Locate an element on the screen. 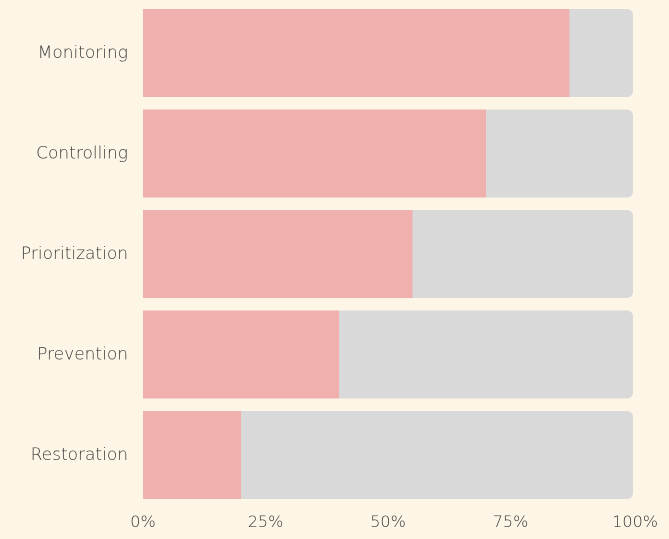 Image resolution: width=669 pixels, height=539 pixels. x-tick-label: 50% is located at coordinates (388, 521).